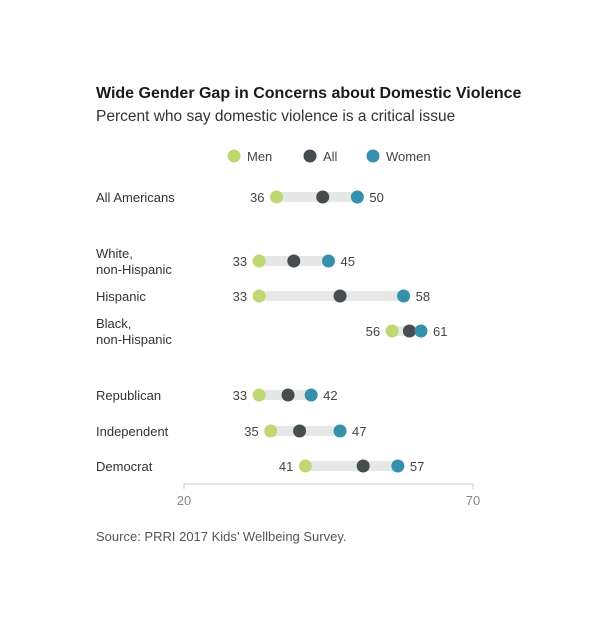 The height and width of the screenshot is (621, 600). I want to click on legend: Men All Women, so click(329, 156).